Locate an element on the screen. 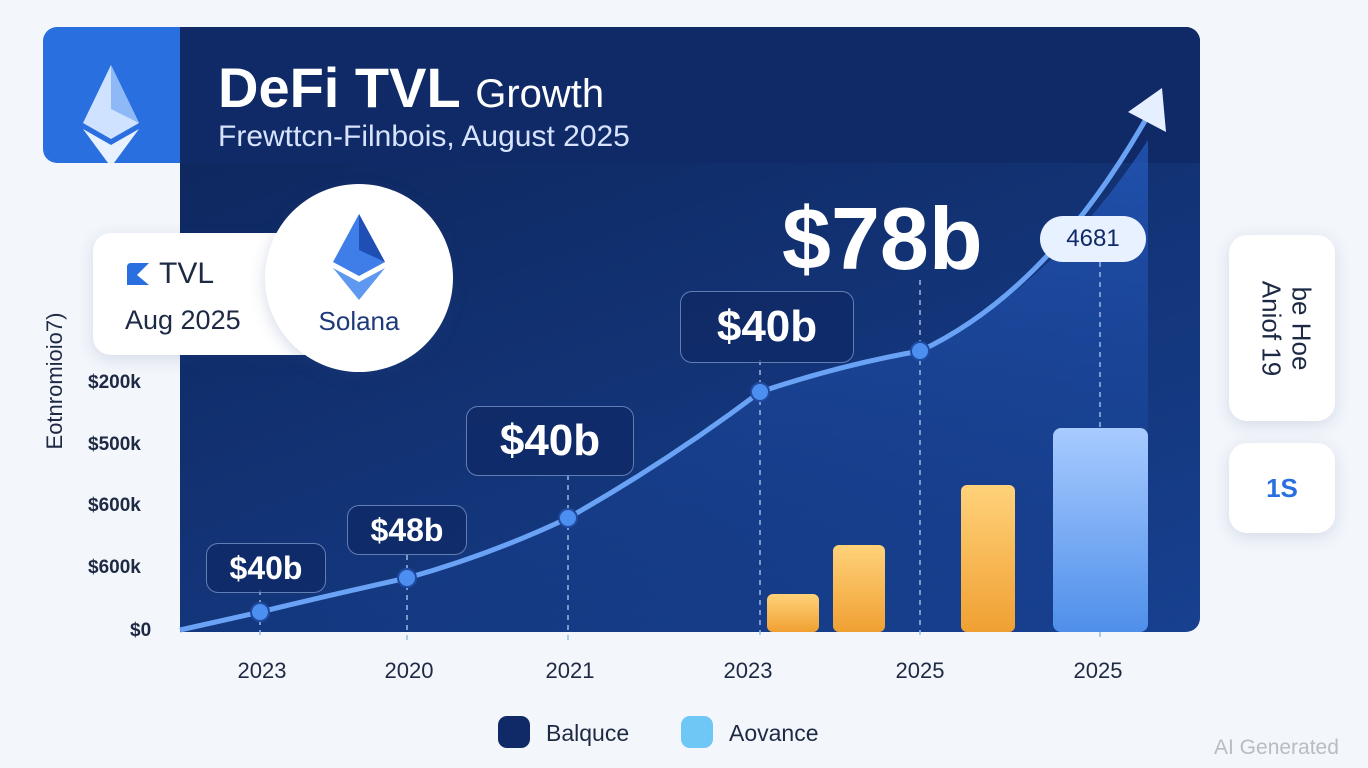 This screenshot has width=1368, height=768. side-text: Aniof 19 is located at coordinates (1271, 328).